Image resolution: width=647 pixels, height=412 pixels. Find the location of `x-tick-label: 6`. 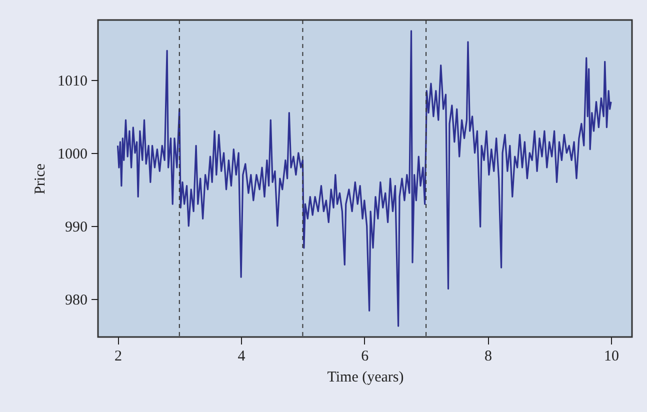

x-tick-label: 6 is located at coordinates (365, 356).